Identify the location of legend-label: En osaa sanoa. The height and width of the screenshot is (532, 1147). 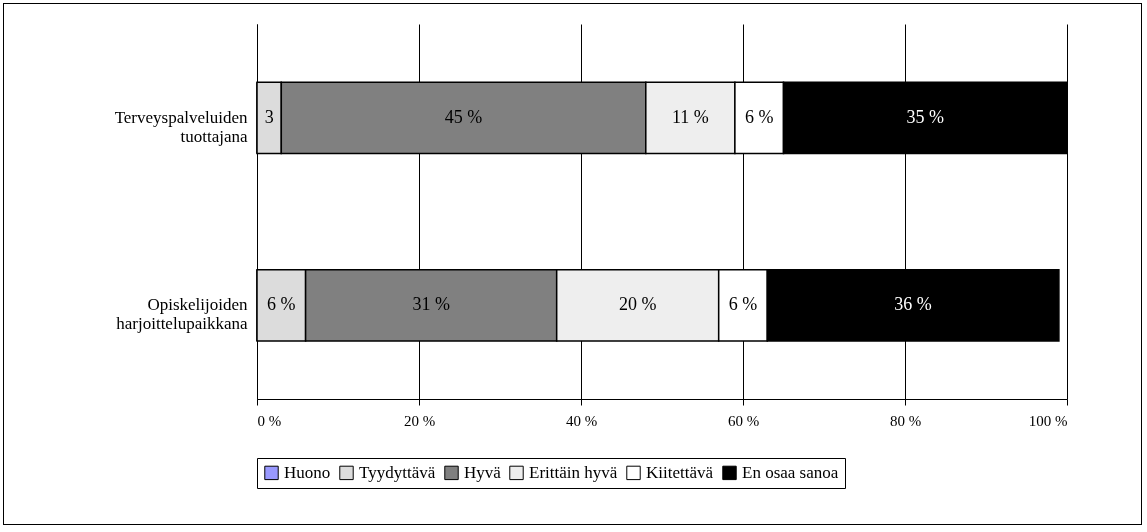
(790, 472).